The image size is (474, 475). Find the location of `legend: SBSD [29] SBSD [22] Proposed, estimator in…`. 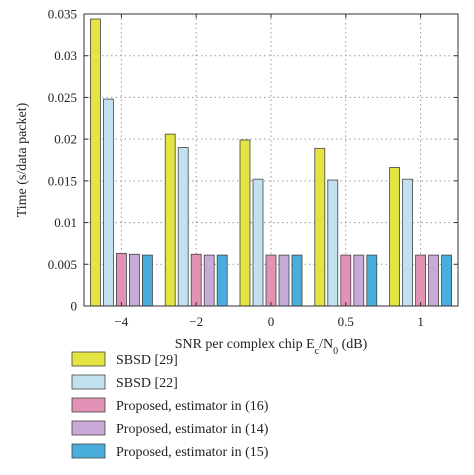

legend: SBSD [29] SBSD [22] Proposed, estimator in… is located at coordinates (170, 405).